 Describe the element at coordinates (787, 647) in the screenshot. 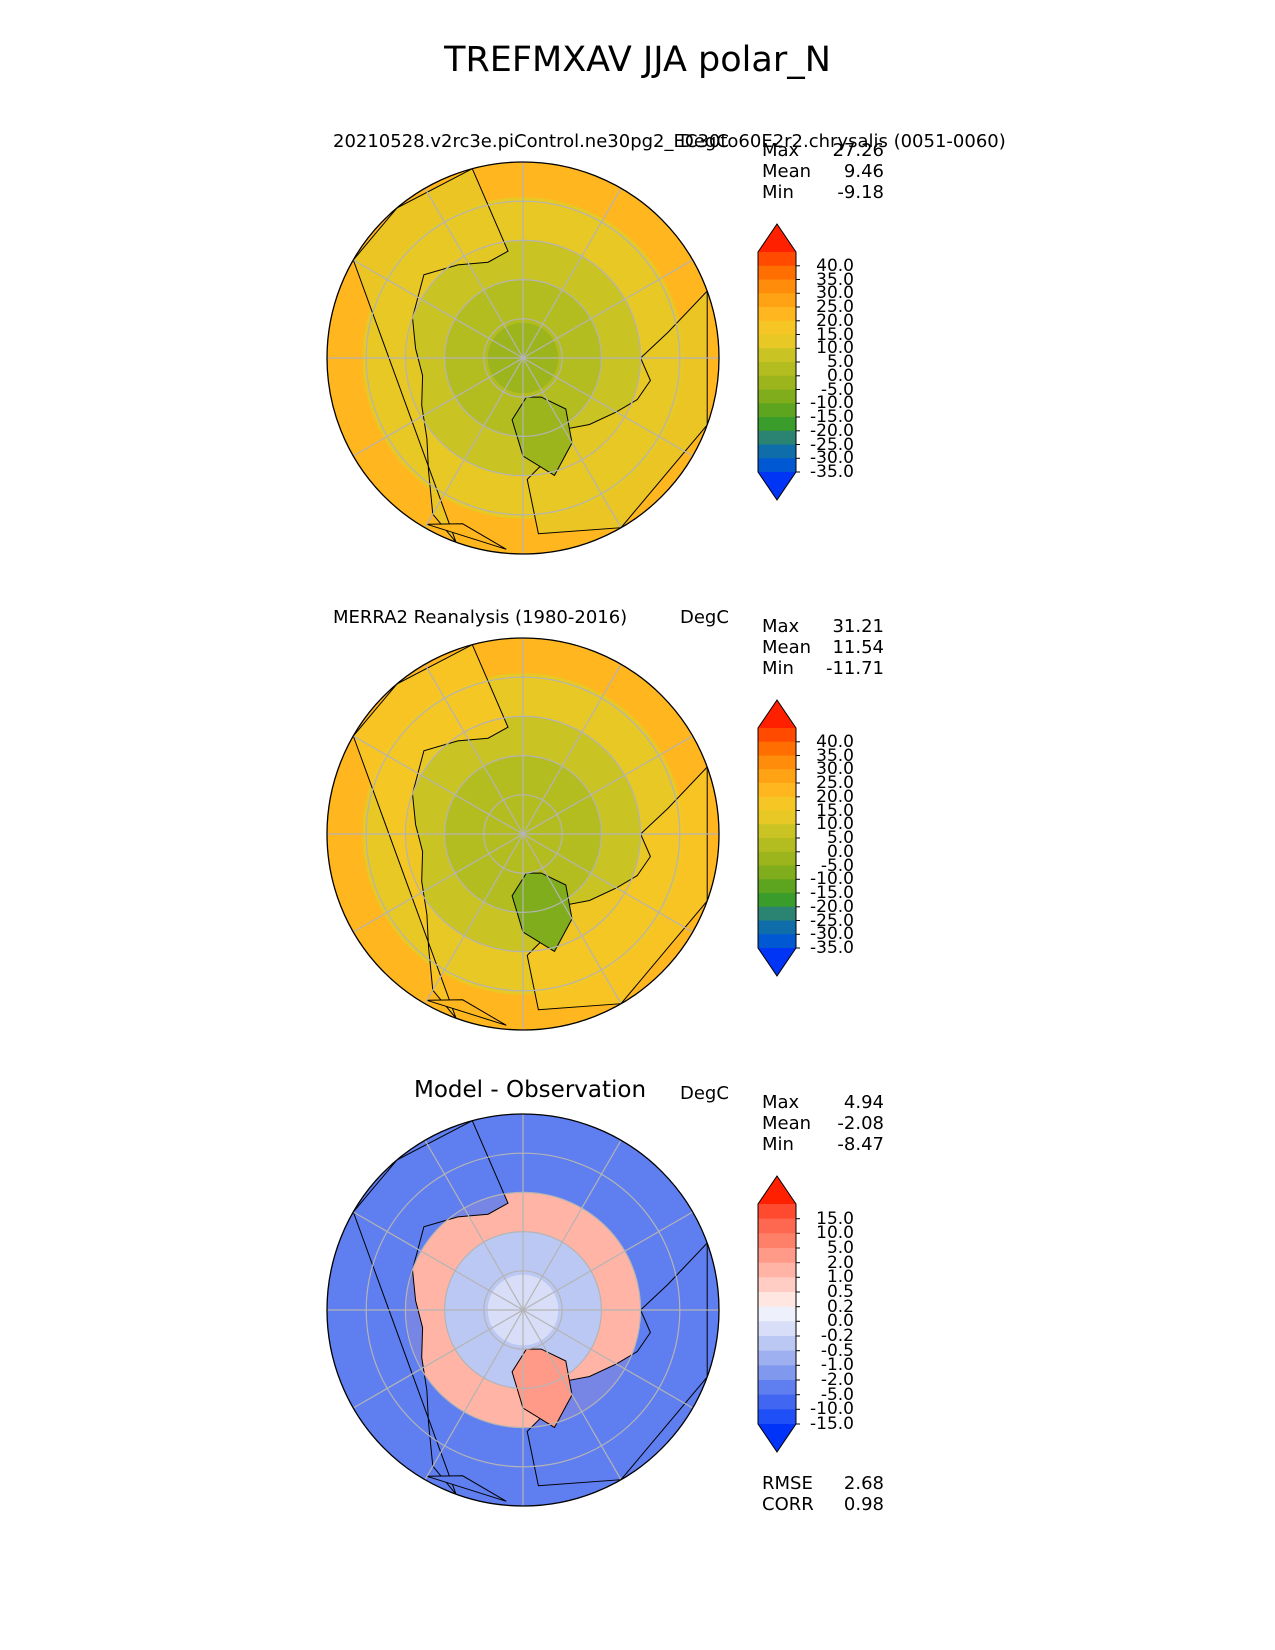

I see `panel-2-mean-label: Mean` at that location.